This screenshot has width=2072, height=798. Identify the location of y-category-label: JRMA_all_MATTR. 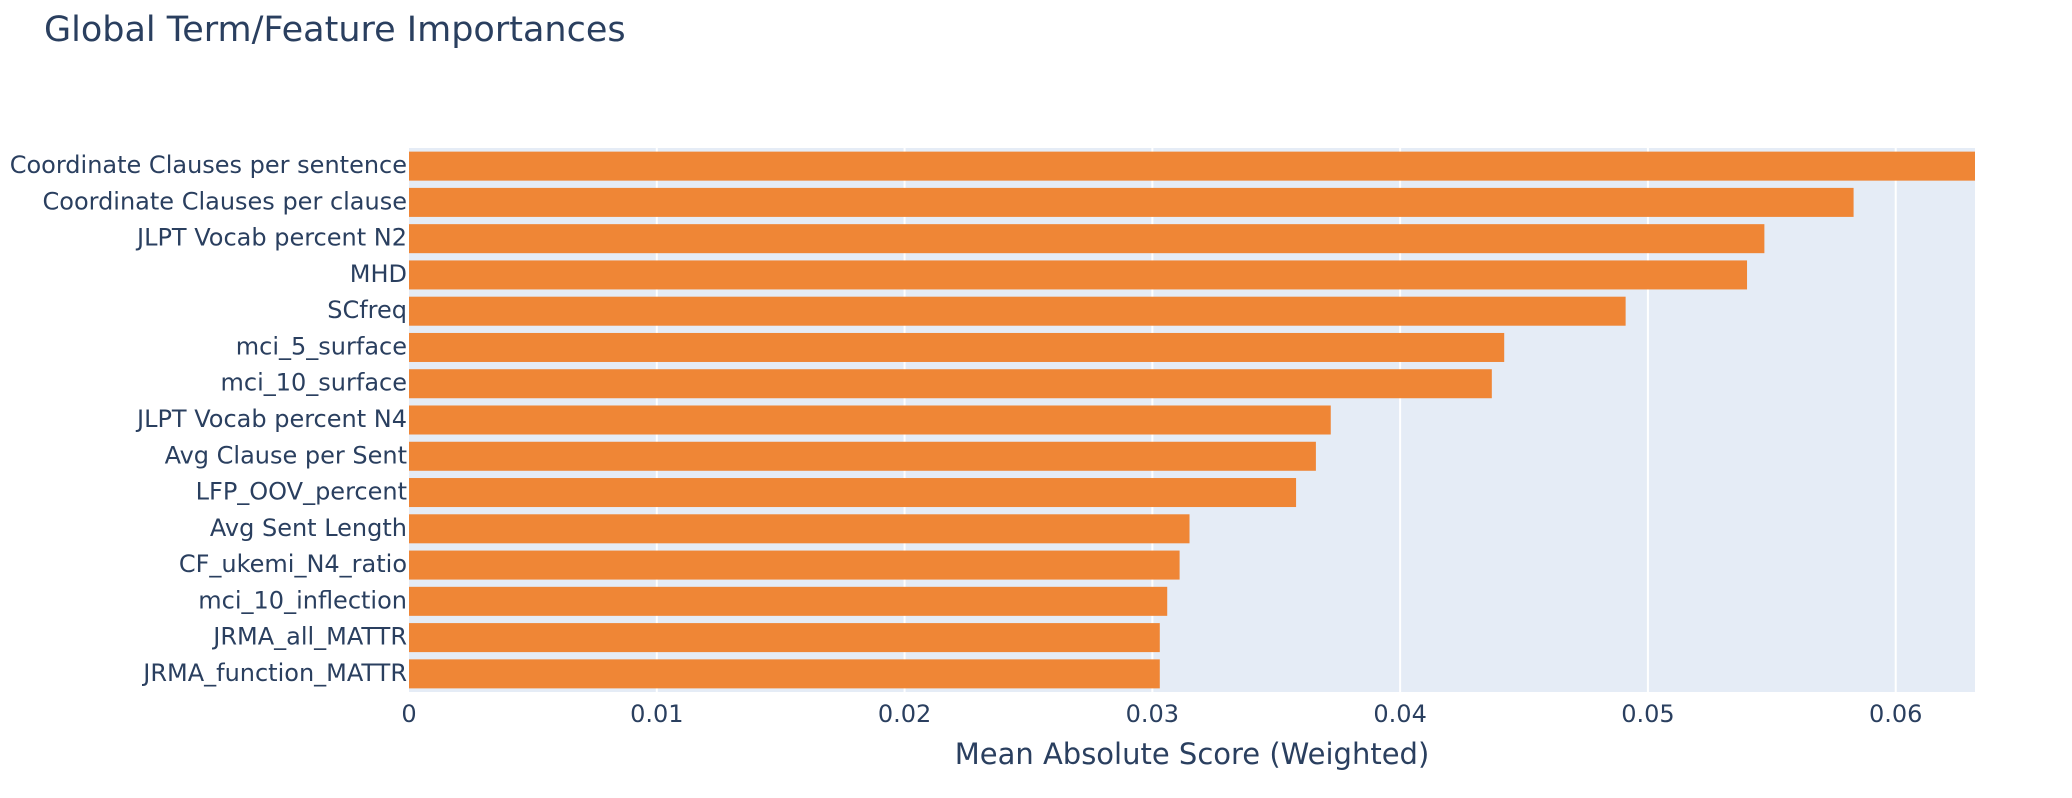
(309, 637).